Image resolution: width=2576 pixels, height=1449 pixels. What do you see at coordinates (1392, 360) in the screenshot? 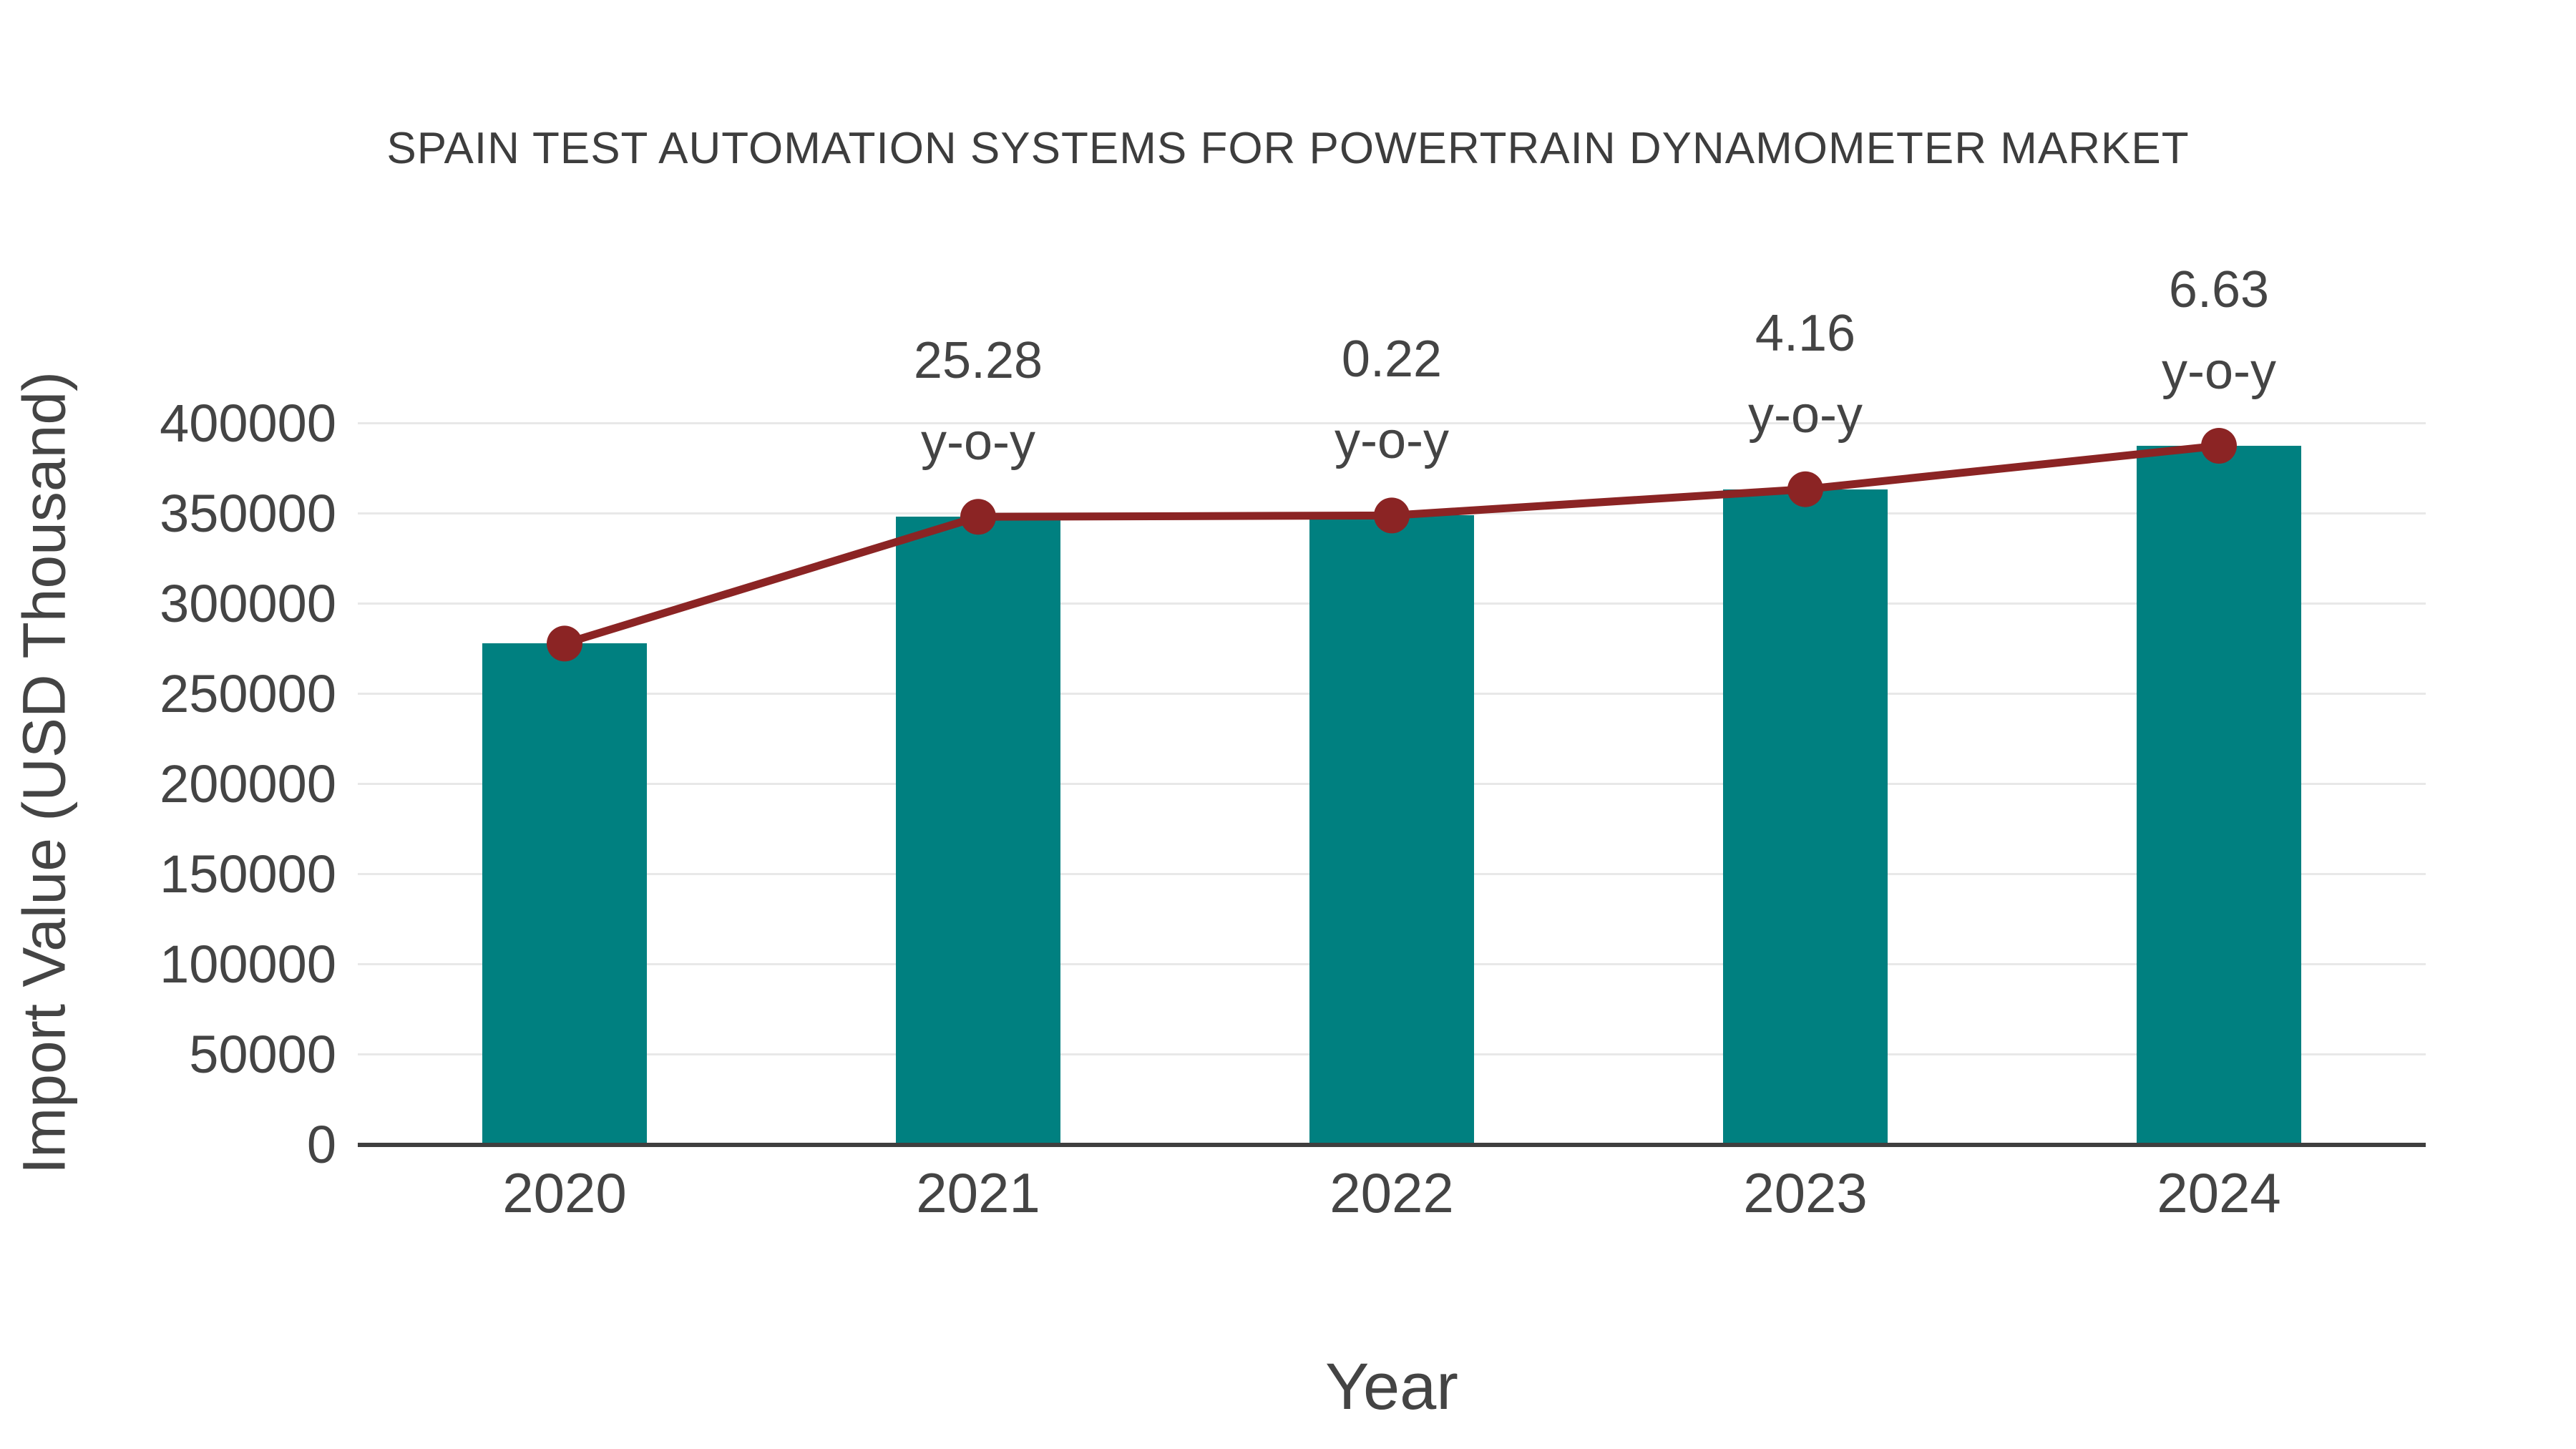
I see `yoy-value: 0.22` at bounding box center [1392, 360].